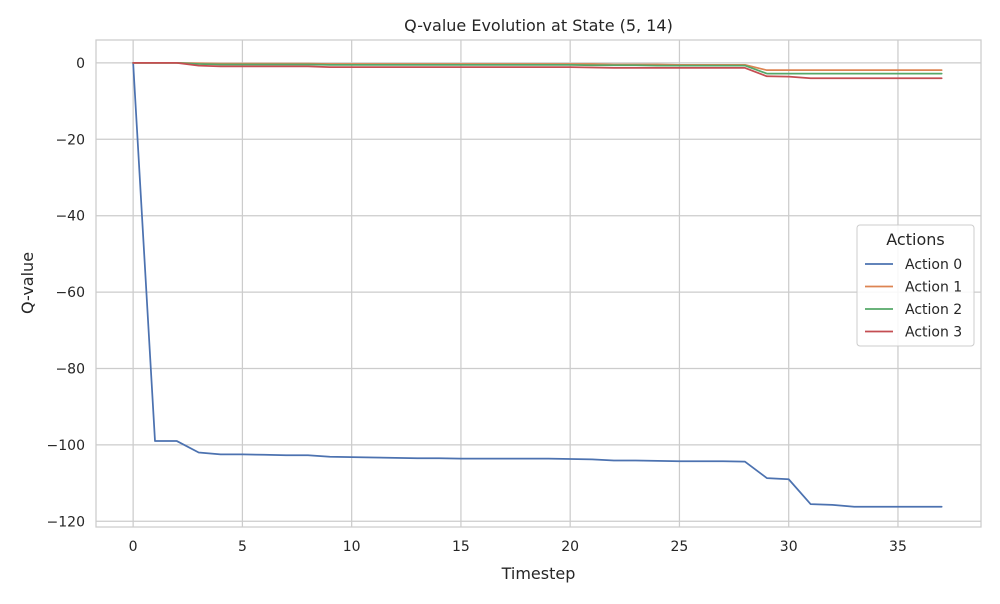 The height and width of the screenshot is (604, 1000). I want to click on legend-box, so click(915, 285).